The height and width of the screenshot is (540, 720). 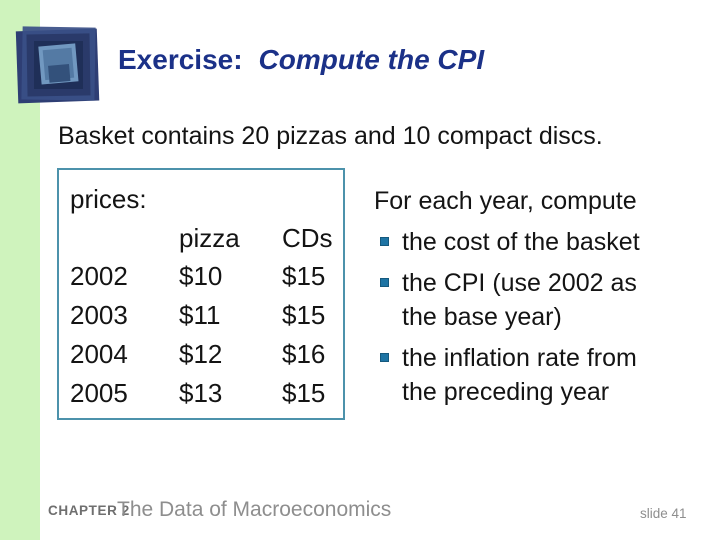 What do you see at coordinates (254, 509) in the screenshot?
I see `course-title: The Data of Macroeconomics` at bounding box center [254, 509].